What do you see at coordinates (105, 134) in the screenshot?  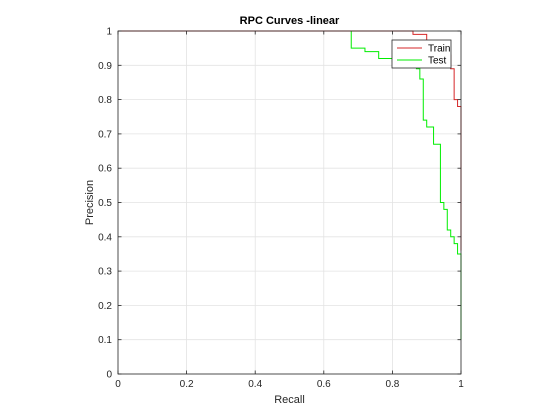 I see `y-tick-label: 0.7` at bounding box center [105, 134].